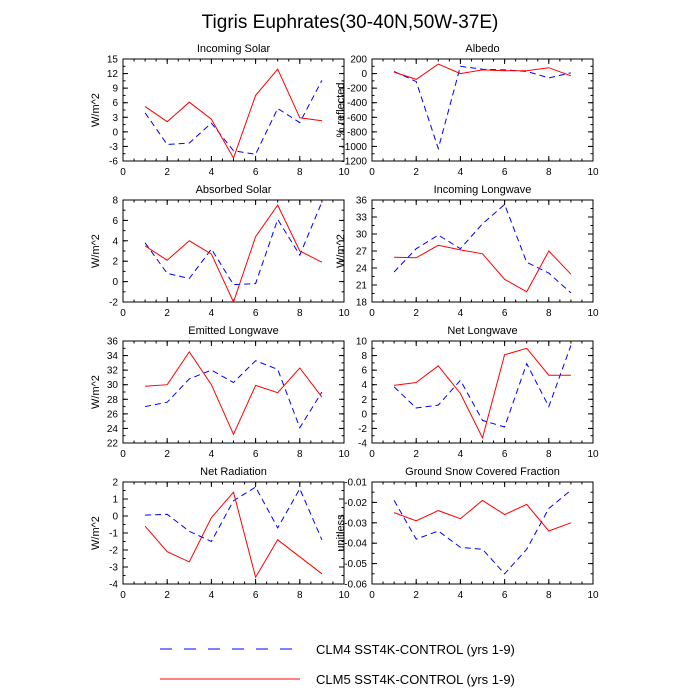  I want to click on panel-title: Net Radiation, so click(233, 472).